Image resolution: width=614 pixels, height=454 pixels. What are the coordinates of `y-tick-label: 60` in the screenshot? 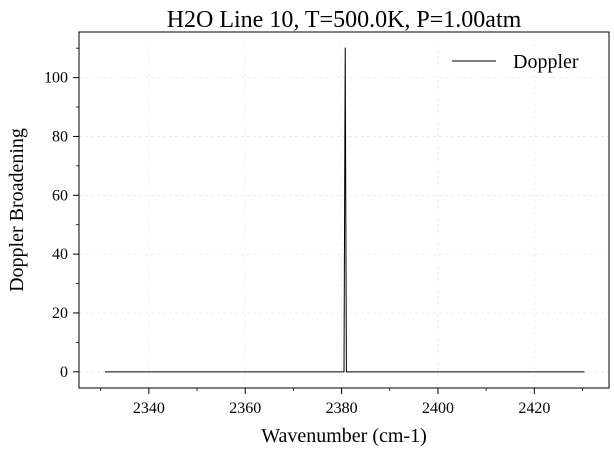 It's located at (60, 195).